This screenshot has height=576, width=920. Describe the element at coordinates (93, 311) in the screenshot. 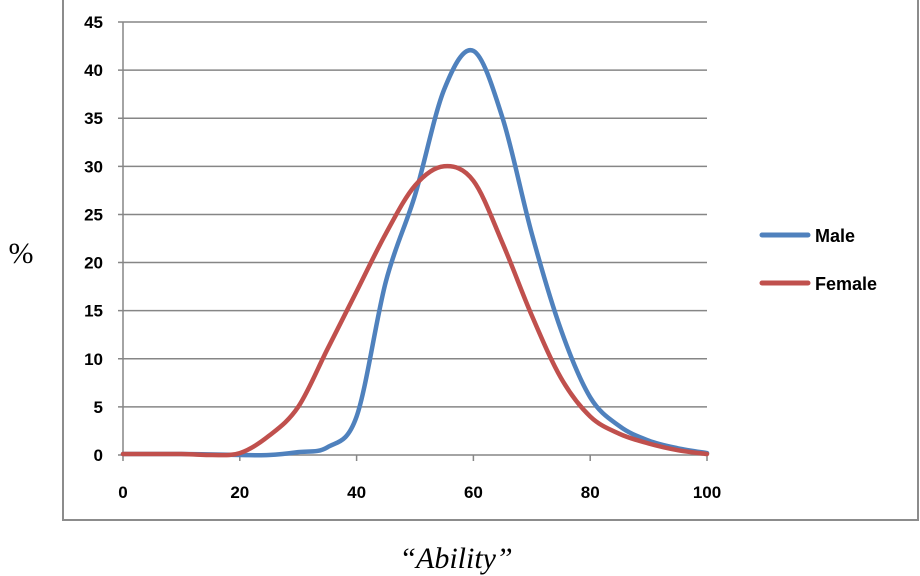

I see `y-tick-label: 15` at that location.